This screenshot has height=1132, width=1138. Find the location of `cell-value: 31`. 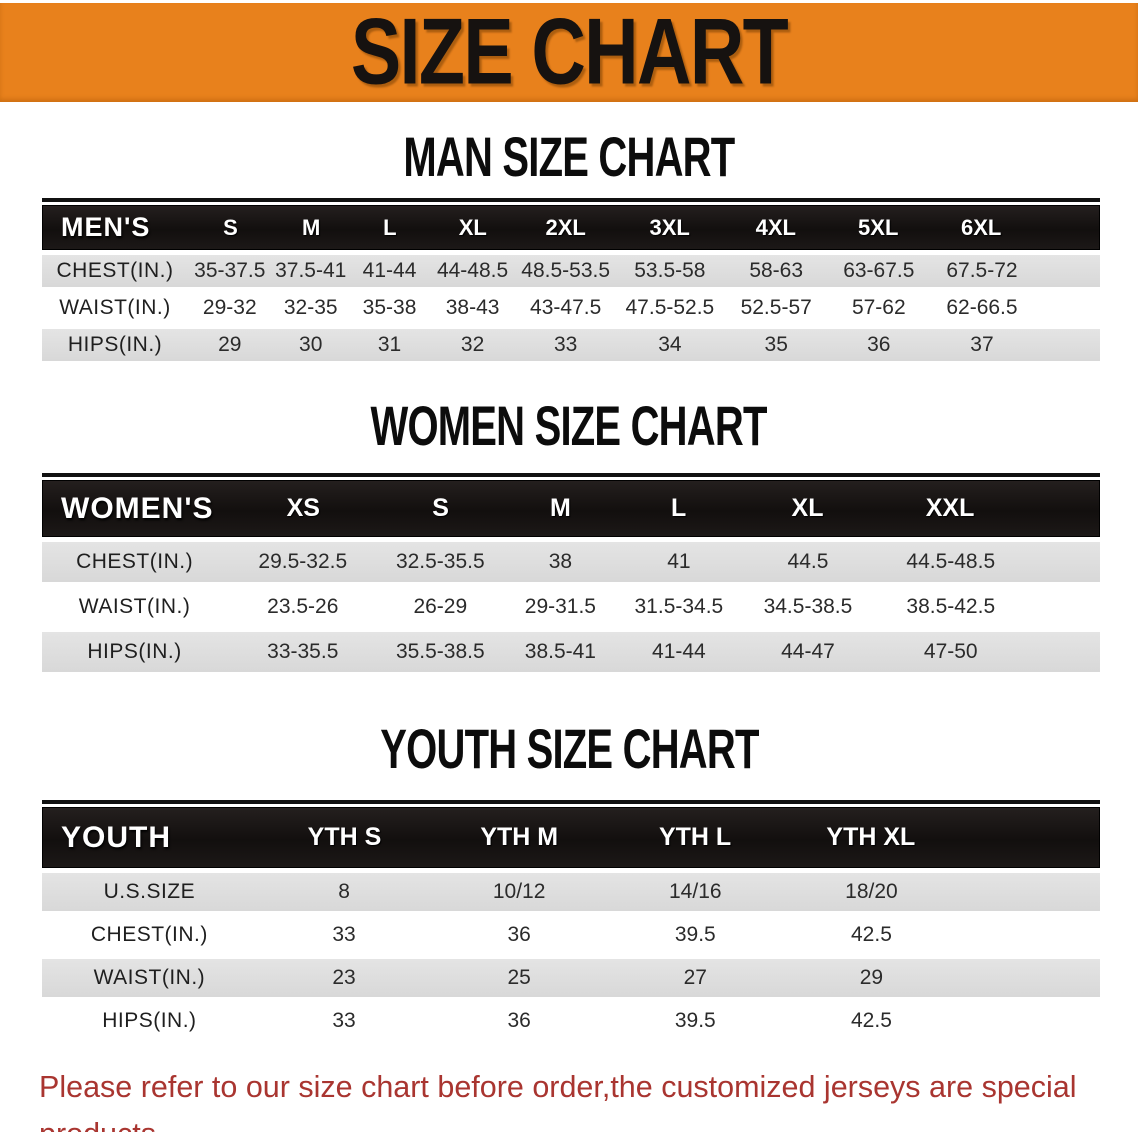

cell-value: 31 is located at coordinates (389, 344).